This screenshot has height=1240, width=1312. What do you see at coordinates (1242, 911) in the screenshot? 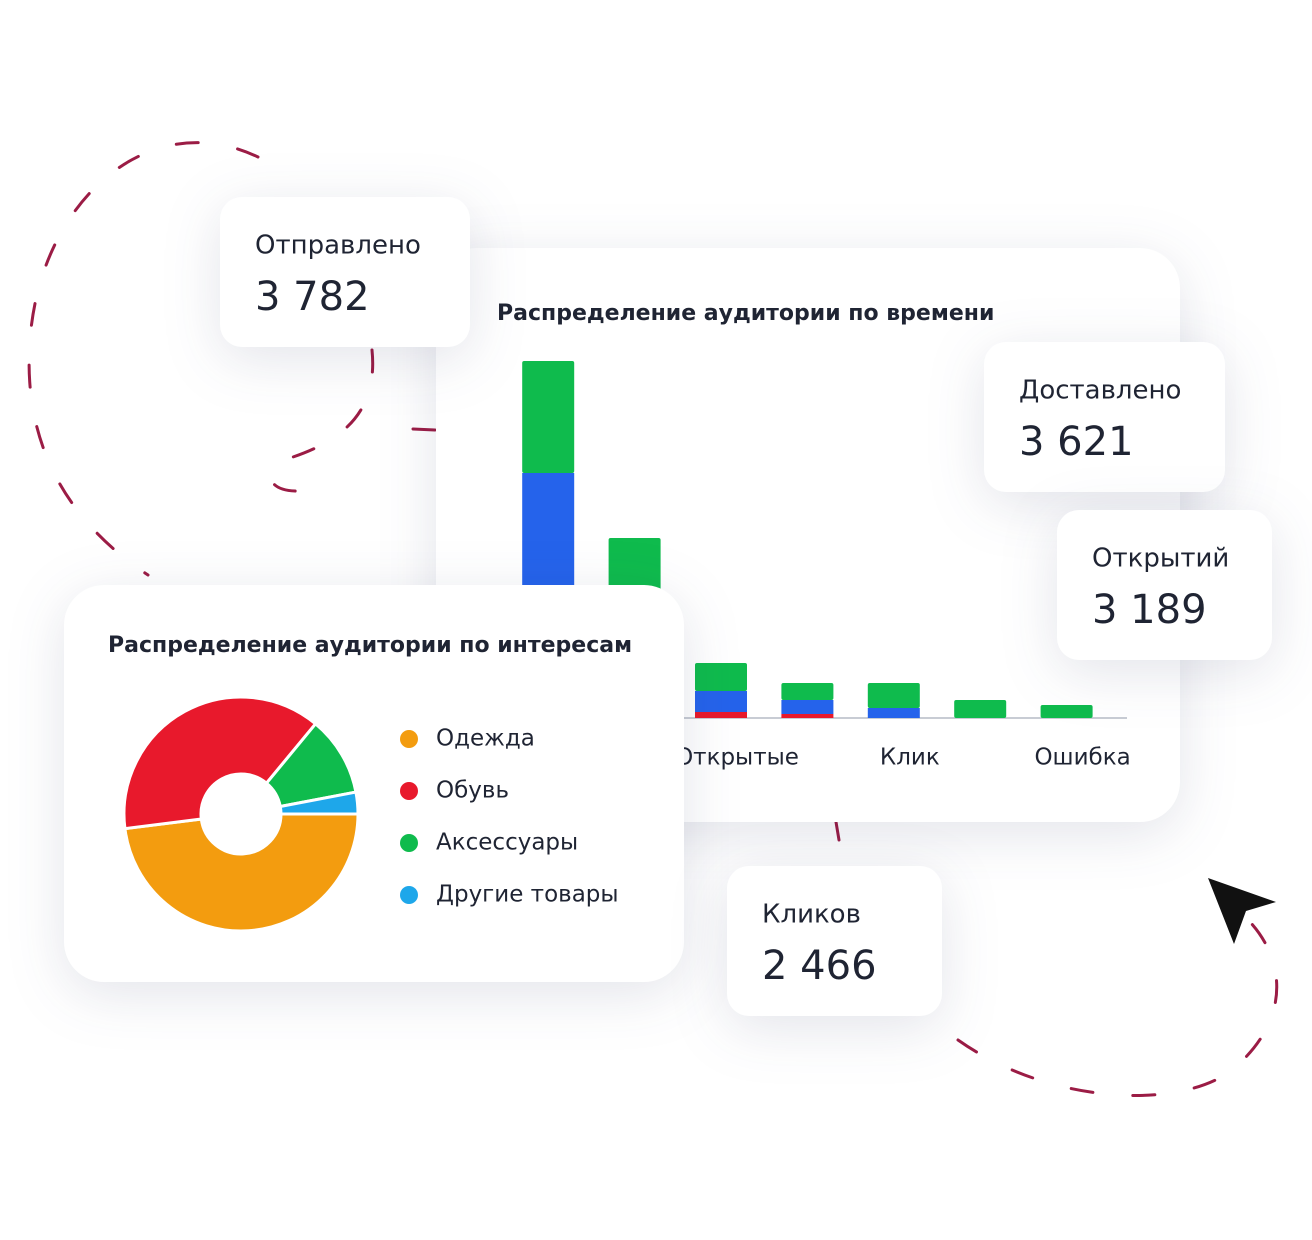
I see `cursor` at bounding box center [1242, 911].